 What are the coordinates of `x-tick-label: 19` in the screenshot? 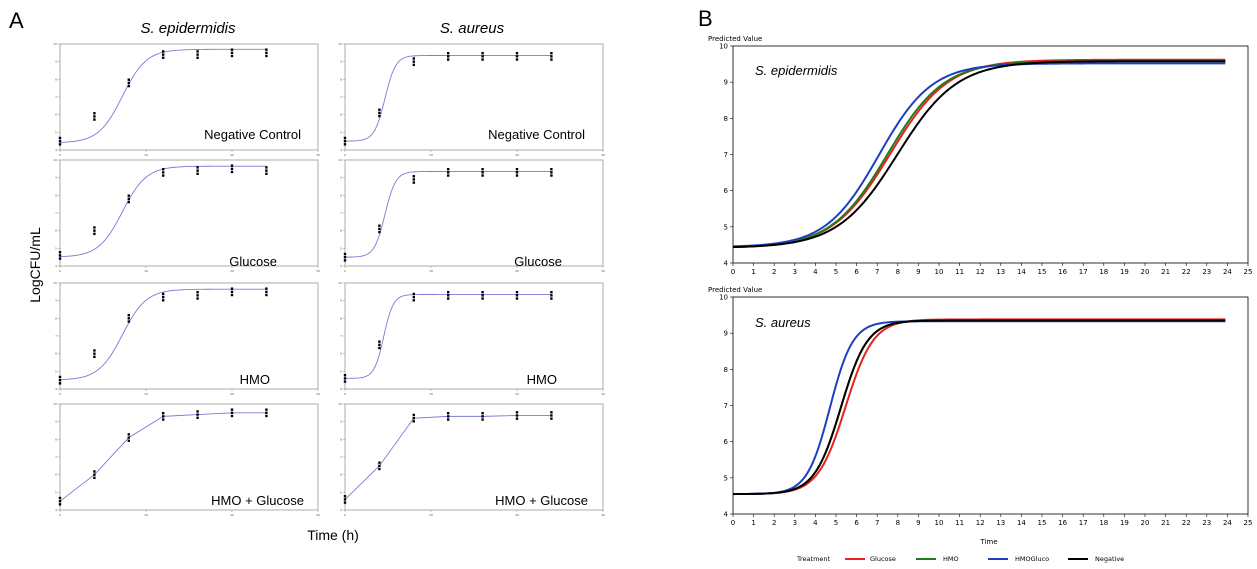 It's located at (1124, 272).